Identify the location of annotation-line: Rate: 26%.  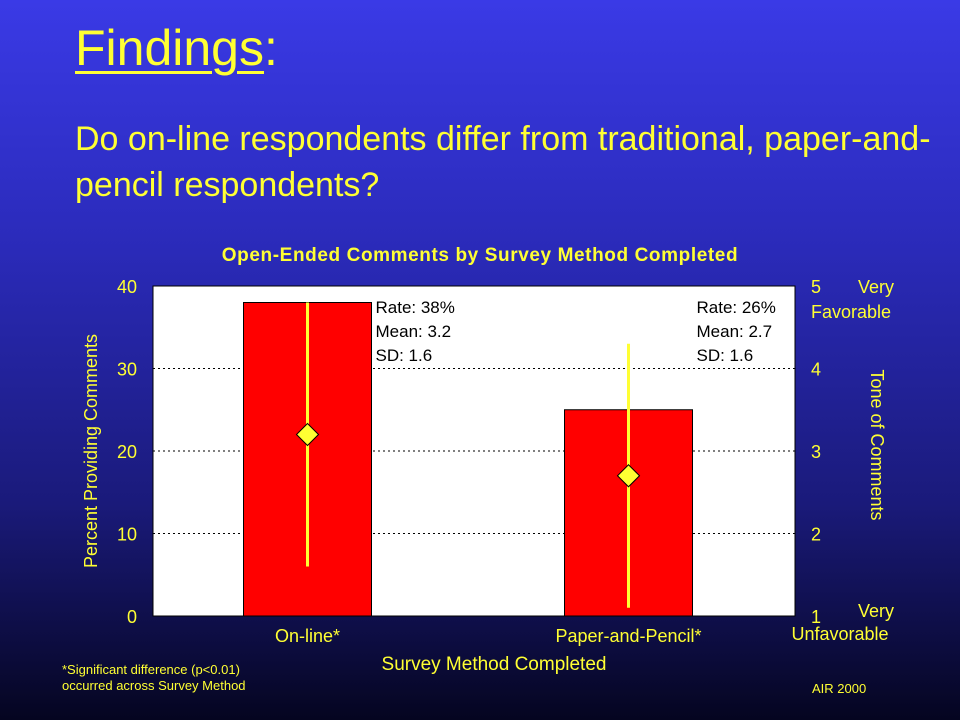
(736, 307).